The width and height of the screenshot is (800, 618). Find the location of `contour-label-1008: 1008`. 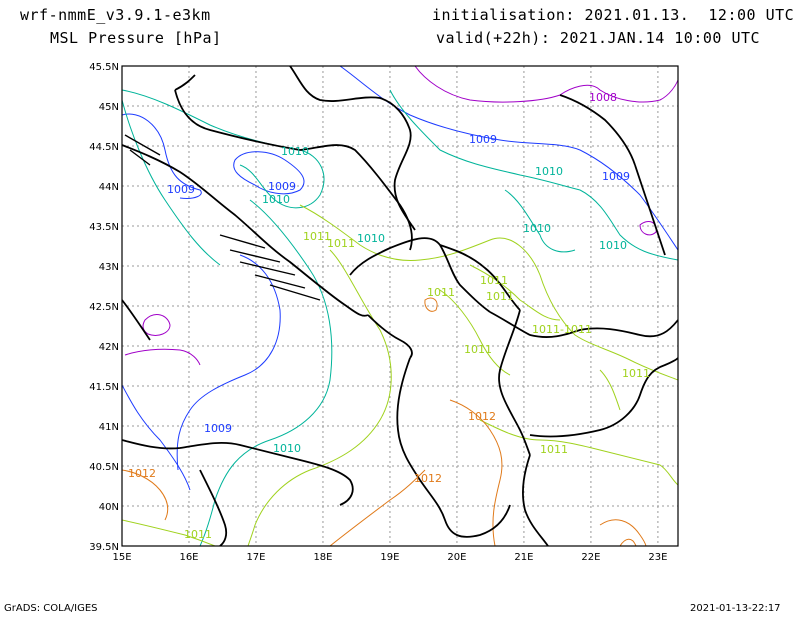

contour-label-1008: 1008 is located at coordinates (603, 97).